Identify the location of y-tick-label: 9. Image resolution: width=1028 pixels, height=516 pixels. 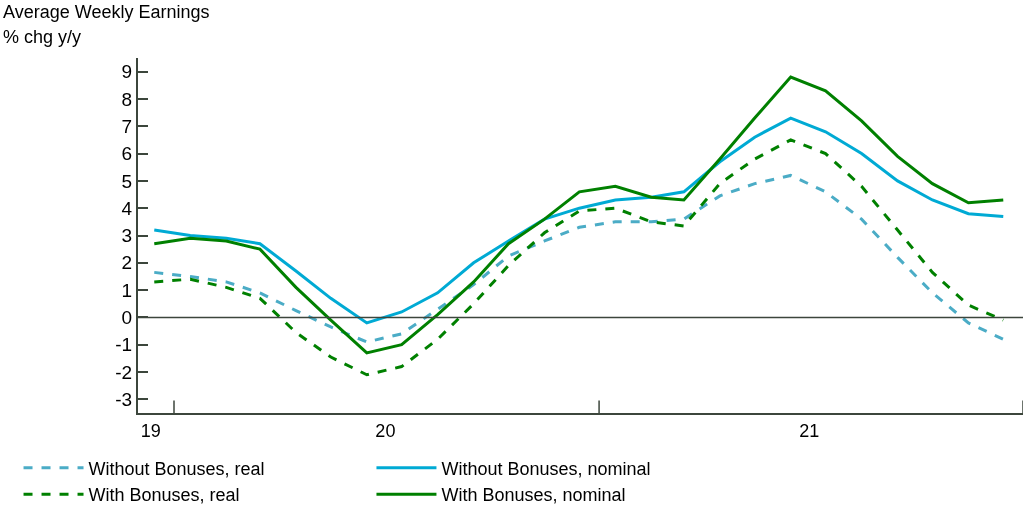
(127, 72).